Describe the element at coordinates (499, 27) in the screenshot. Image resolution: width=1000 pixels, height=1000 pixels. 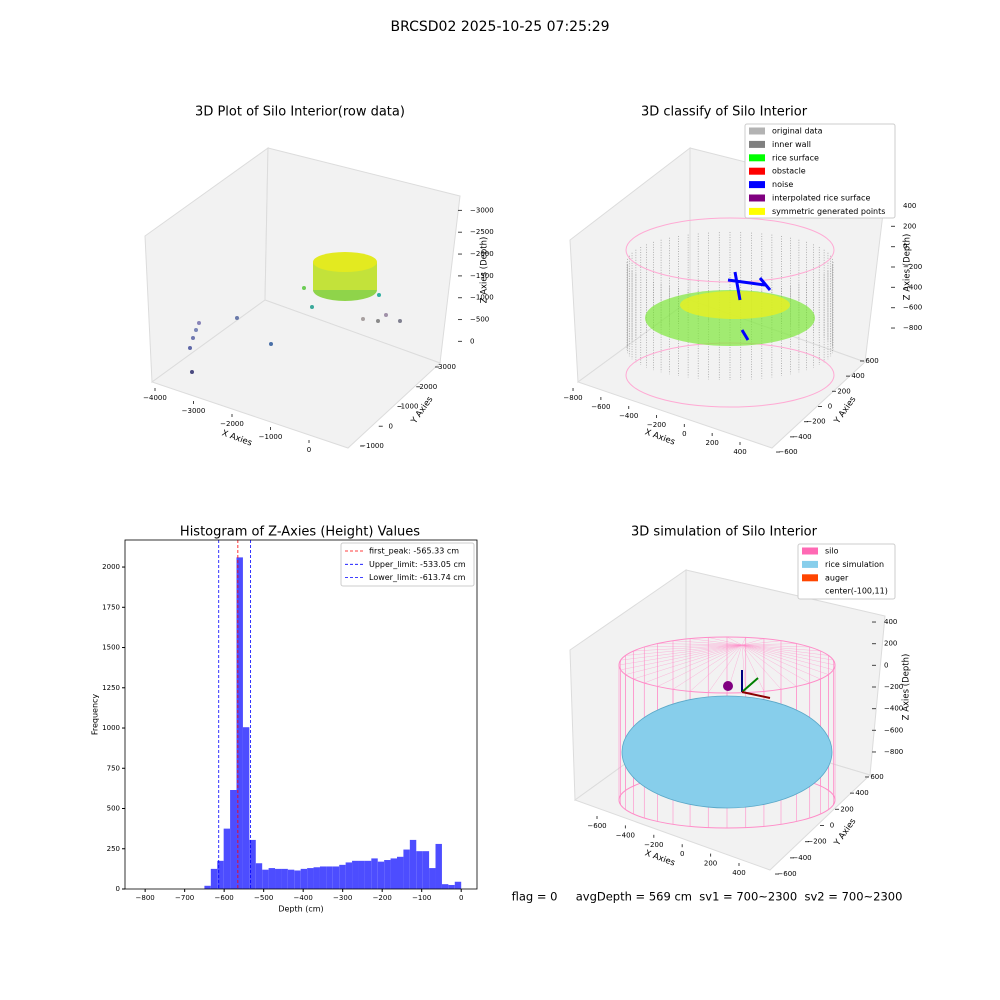
I see `figure-title: BRCSD02 2025-10-25 07:25:29` at that location.